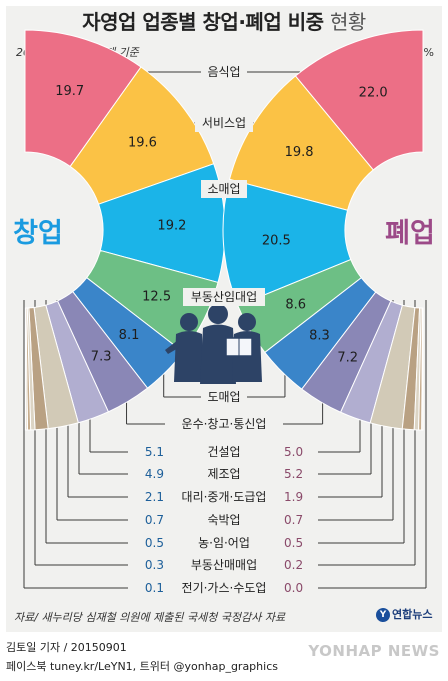 This screenshot has width=448, height=681. I want to click on category-label-2: 서비스업, so click(224, 123).